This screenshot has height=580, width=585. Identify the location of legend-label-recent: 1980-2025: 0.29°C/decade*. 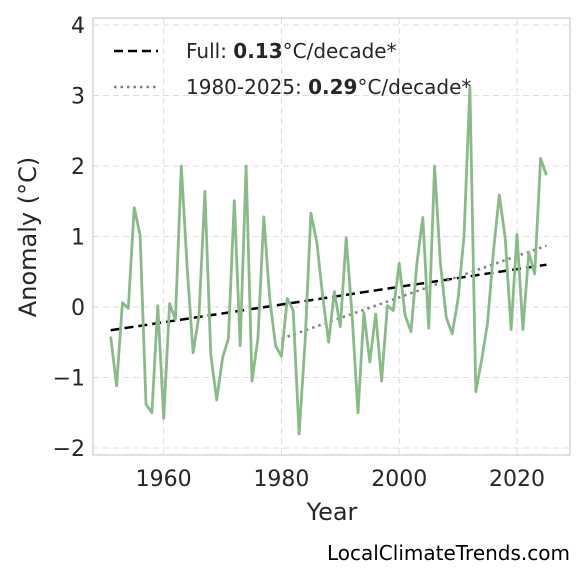
(328, 87).